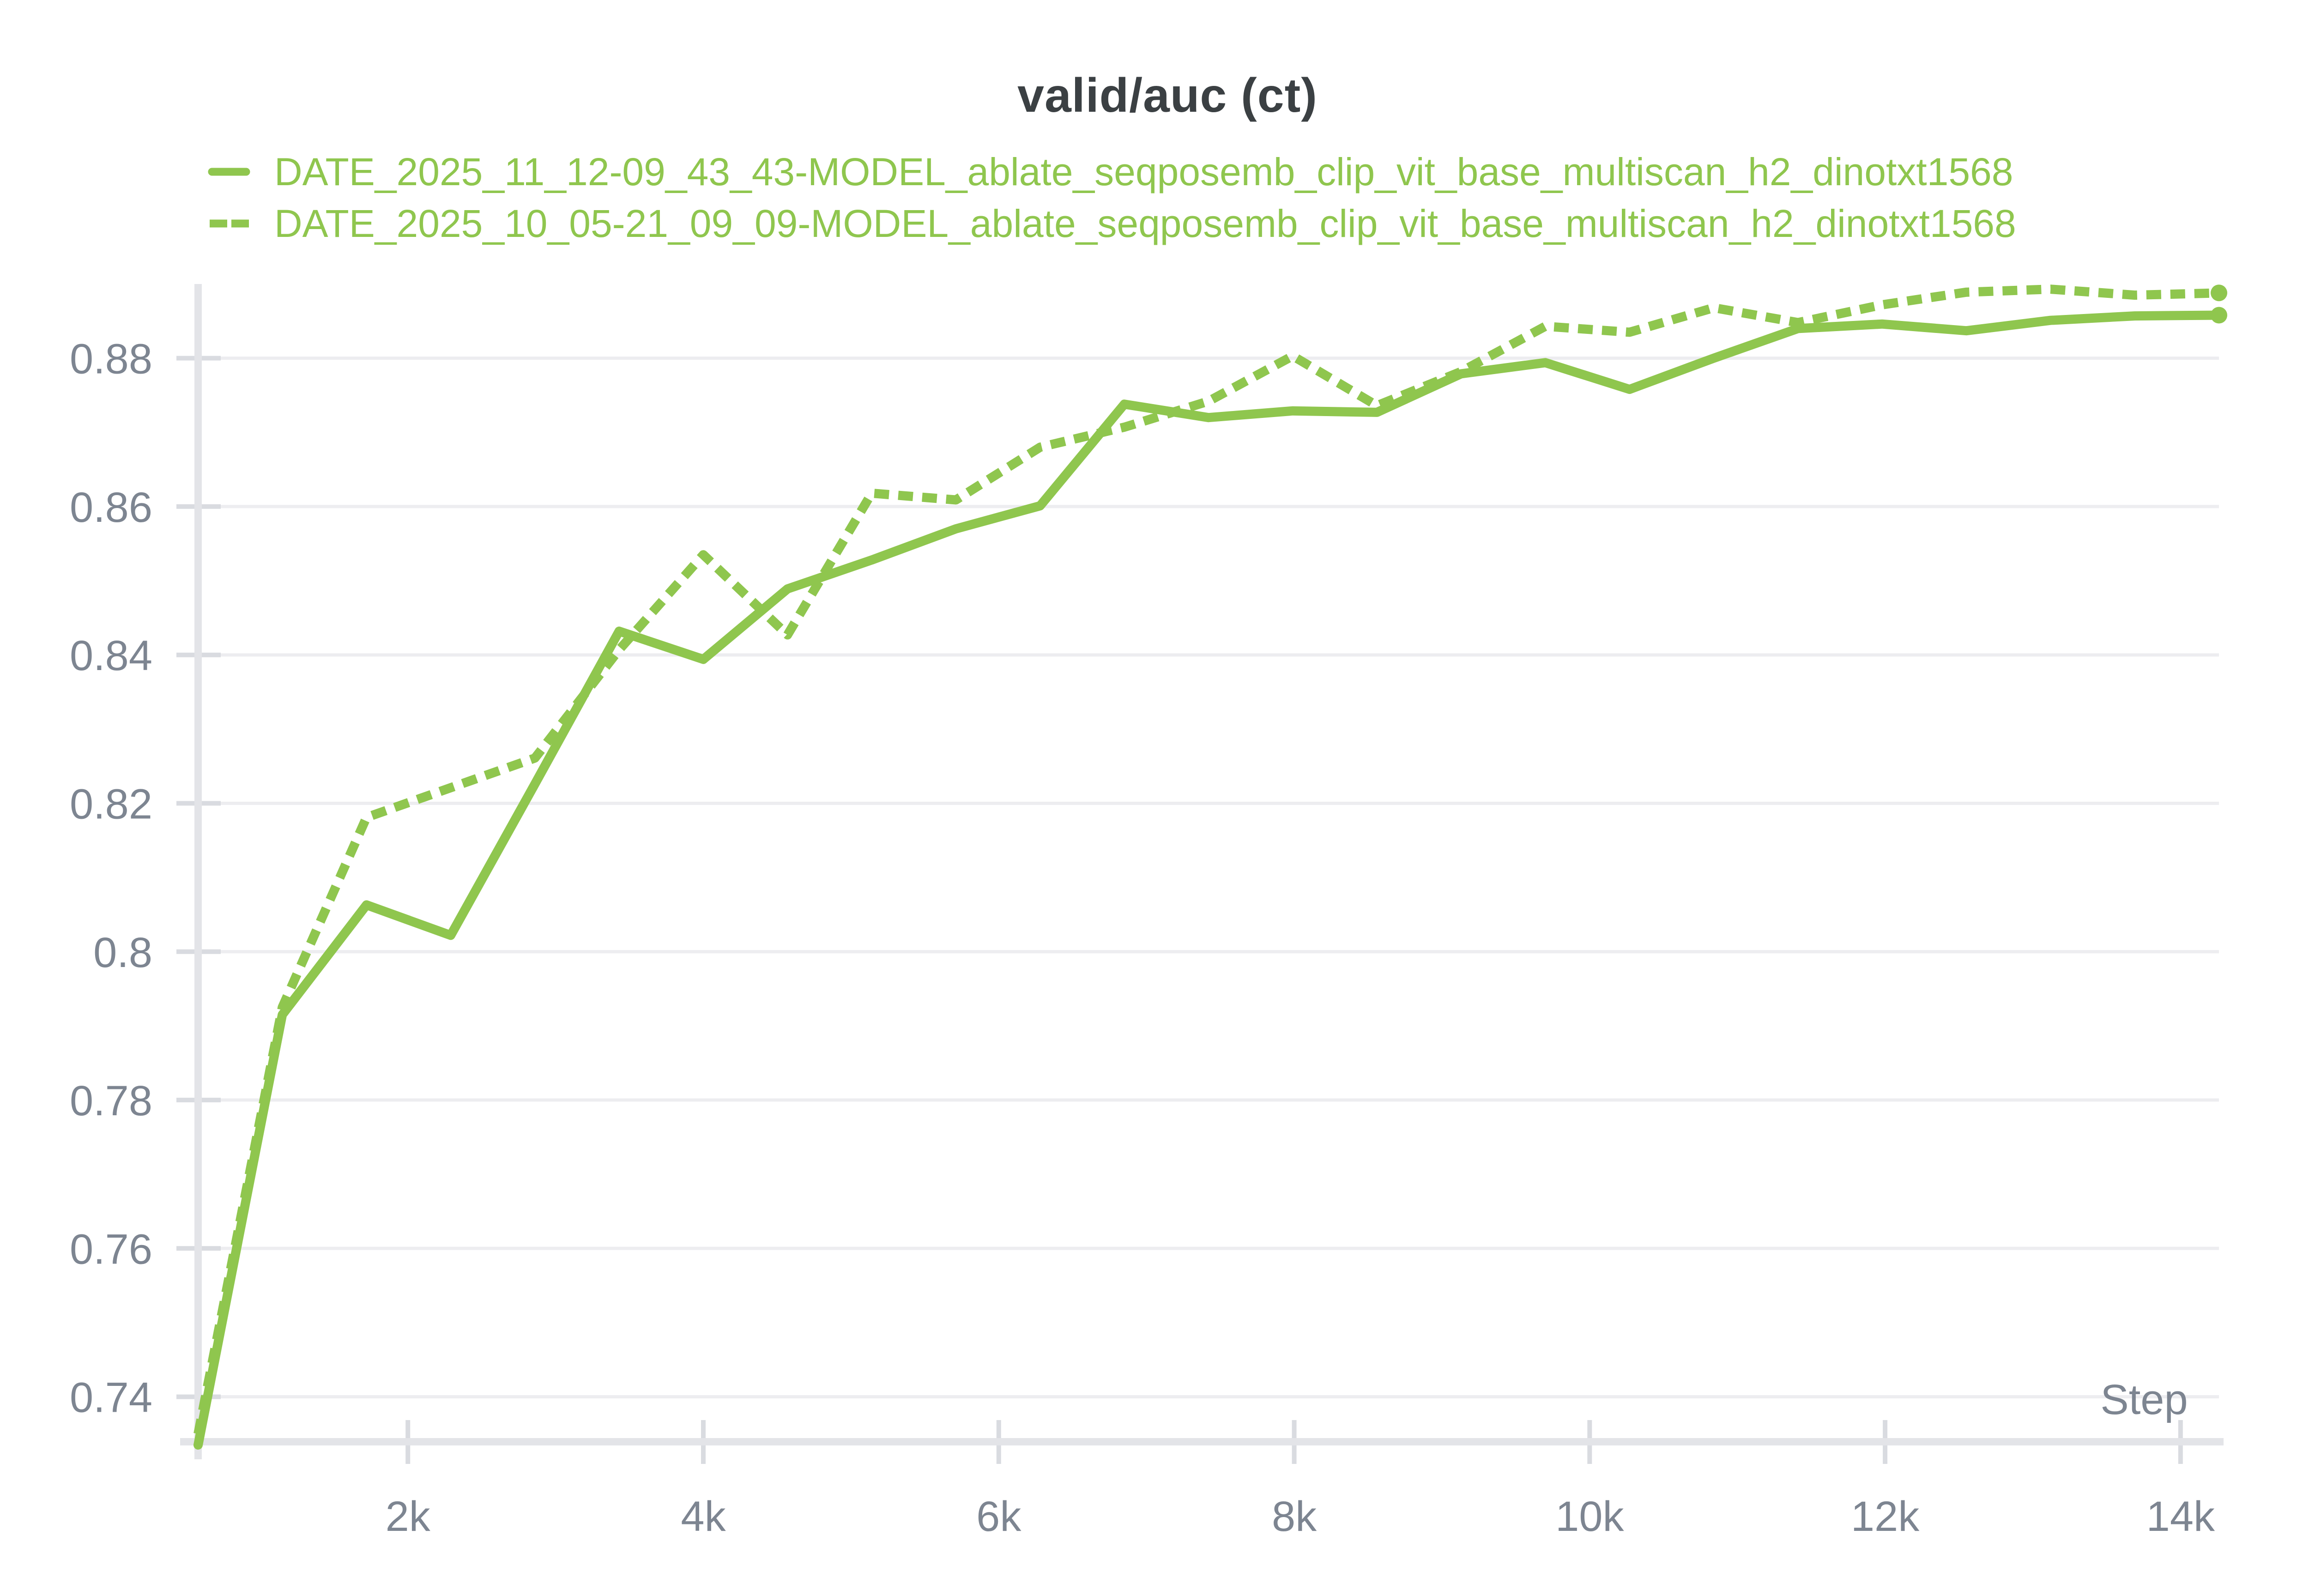  Describe the element at coordinates (111, 507) in the screenshot. I see `y-tick-label: 0.86` at that location.